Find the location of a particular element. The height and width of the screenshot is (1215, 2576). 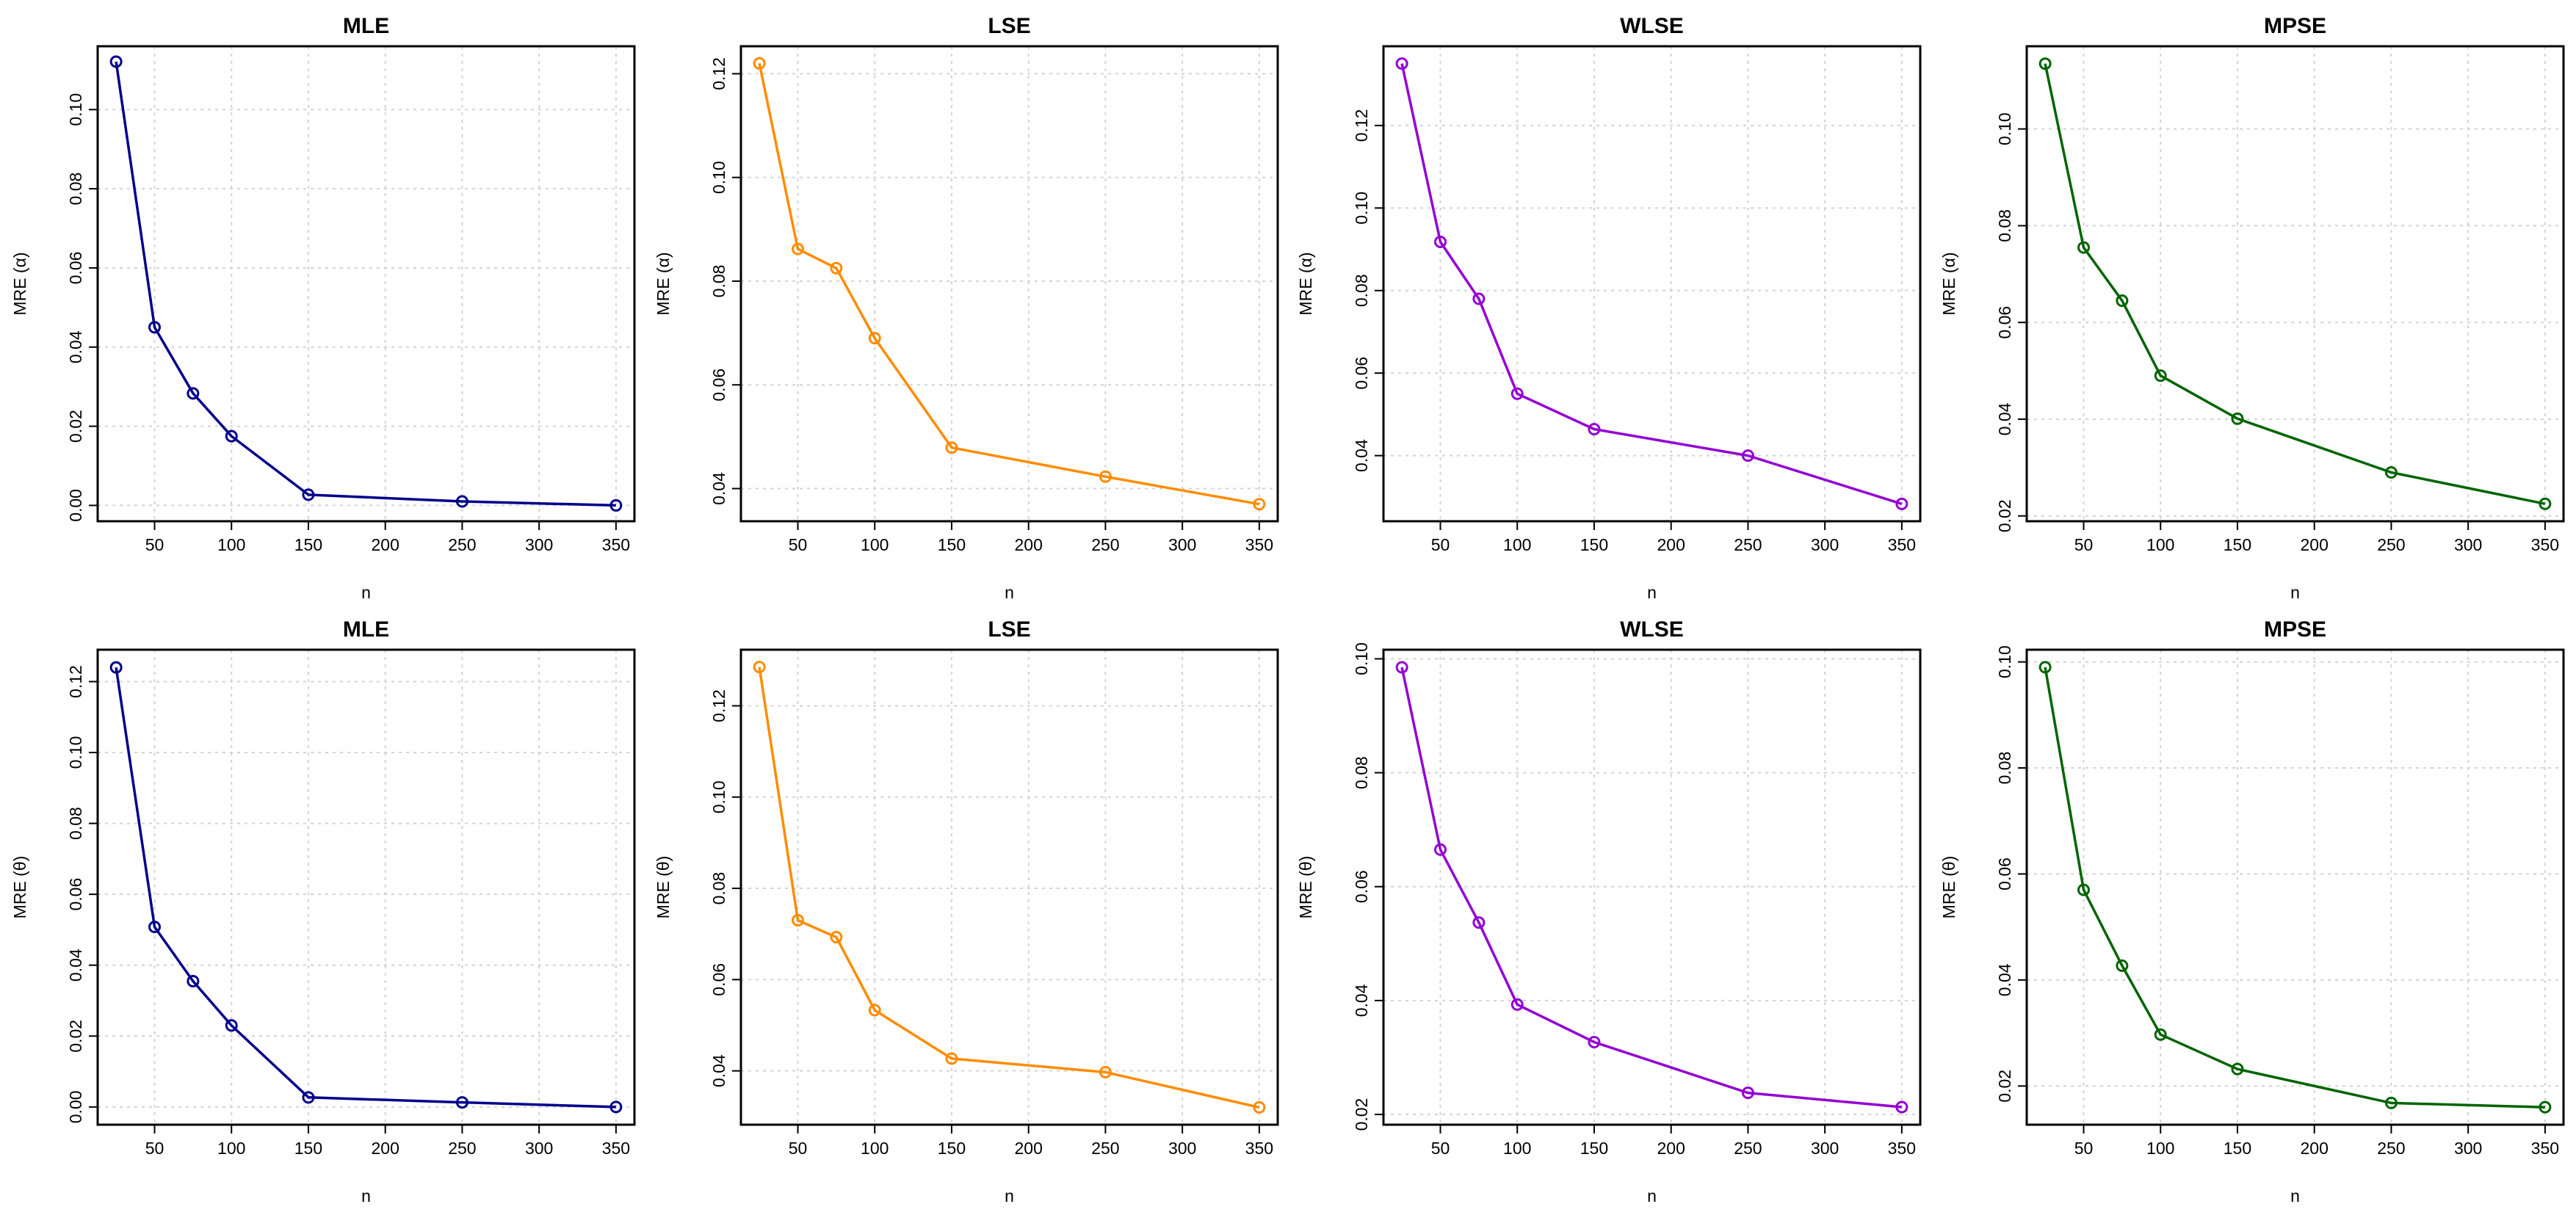

chart-title: LSE is located at coordinates (1009, 26).